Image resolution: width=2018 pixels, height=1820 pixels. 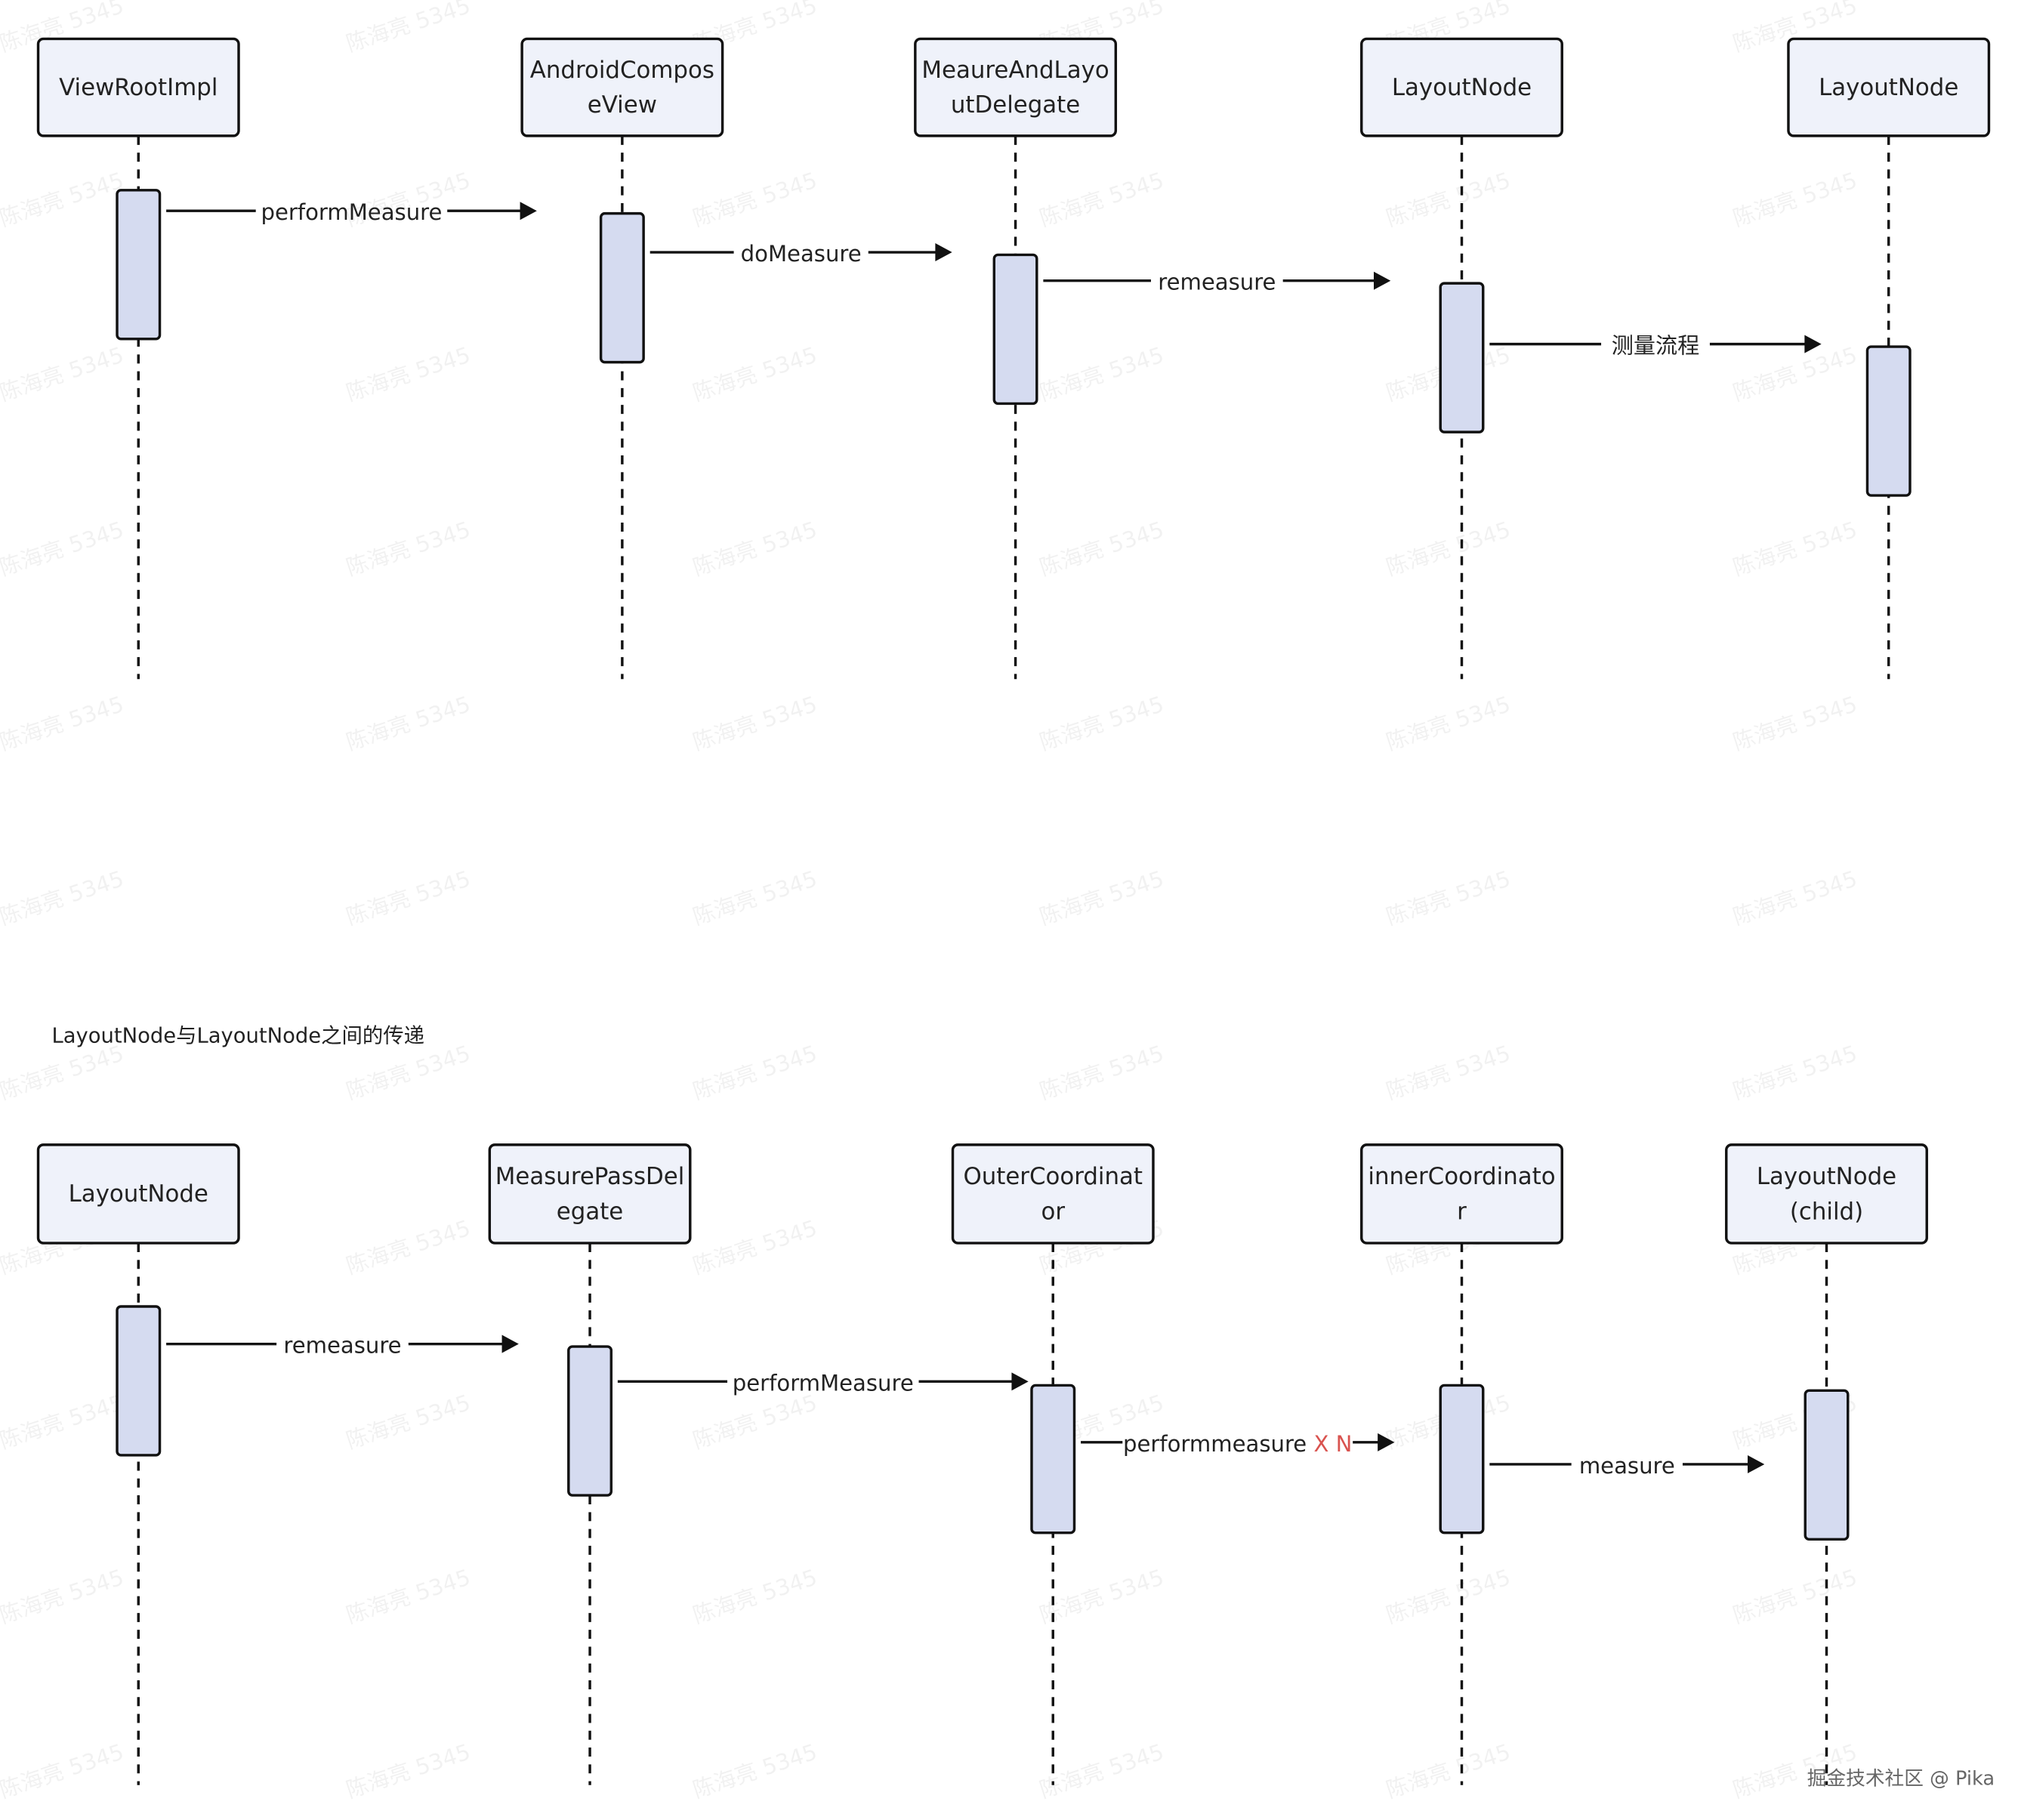 I want to click on participant-label: (child), so click(x=1826, y=1211).